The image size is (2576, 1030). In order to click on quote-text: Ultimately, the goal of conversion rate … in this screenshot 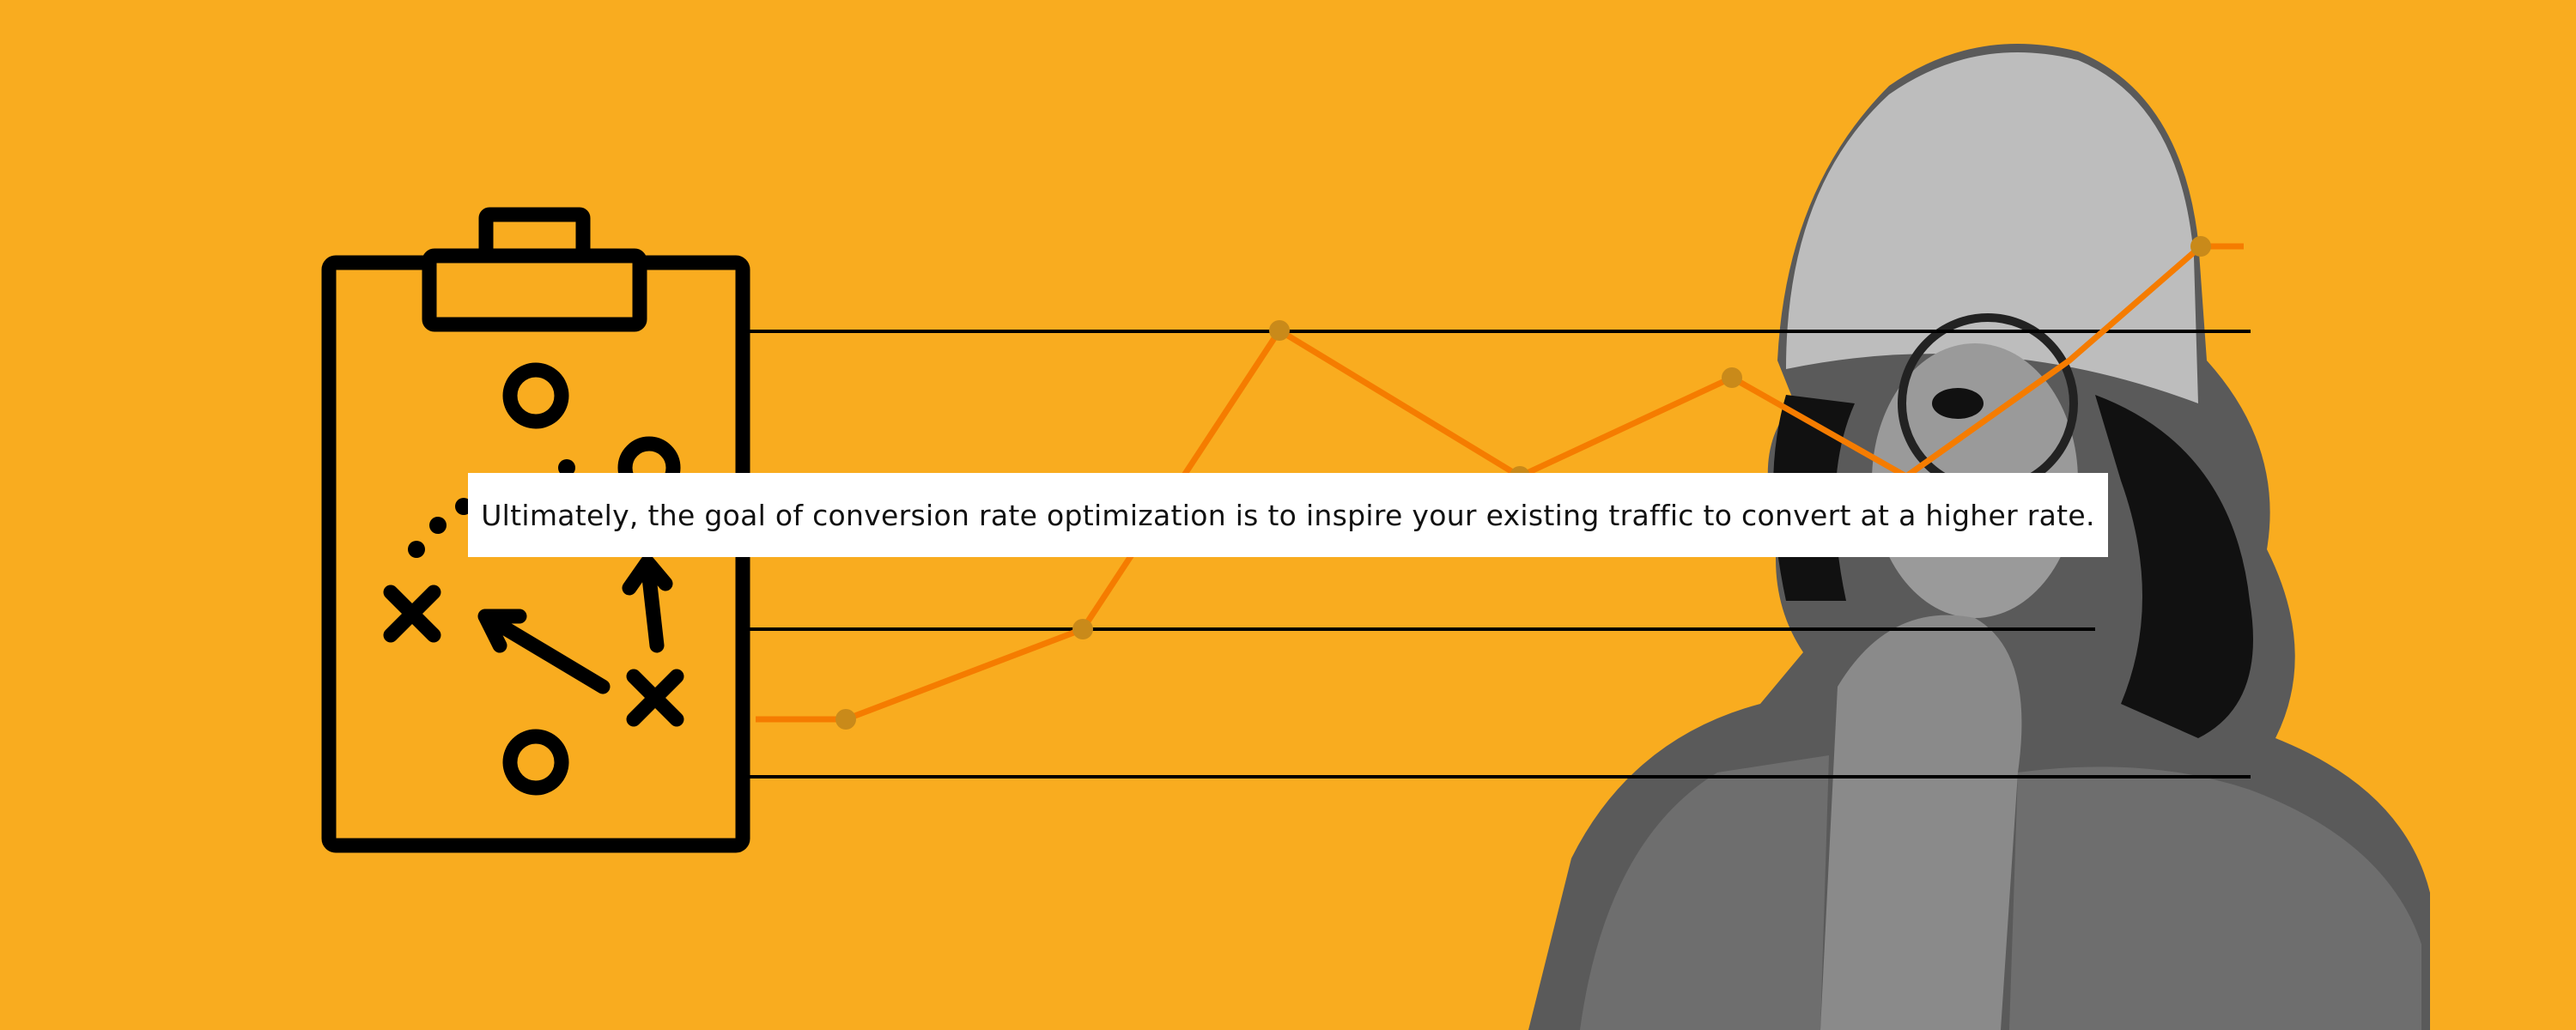, I will do `click(1288, 515)`.